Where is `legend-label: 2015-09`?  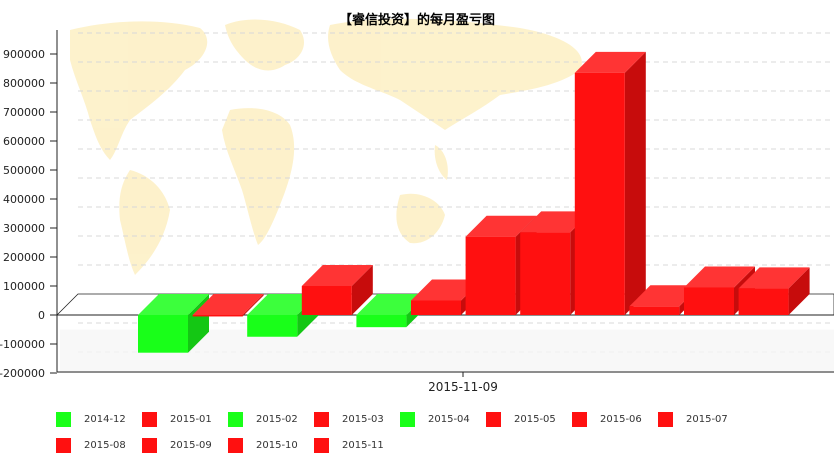
legend-label: 2015-09 is located at coordinates (191, 445).